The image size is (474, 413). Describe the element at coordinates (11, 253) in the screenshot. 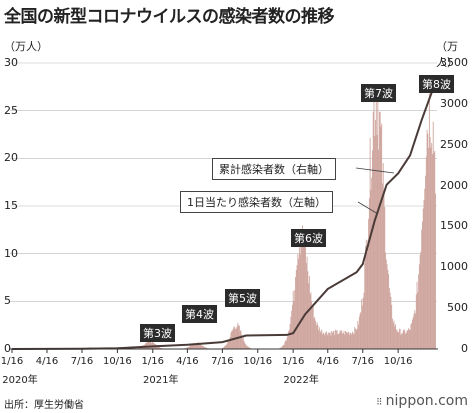

I see `left-tick-label: 10` at that location.